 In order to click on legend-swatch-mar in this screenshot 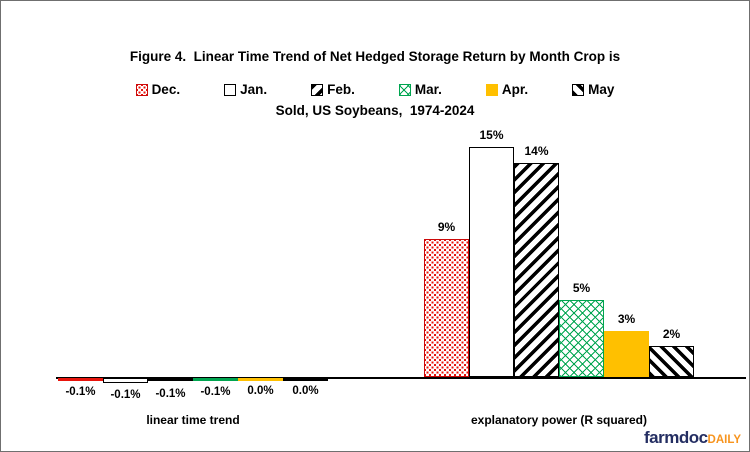, I will do `click(404, 89)`.